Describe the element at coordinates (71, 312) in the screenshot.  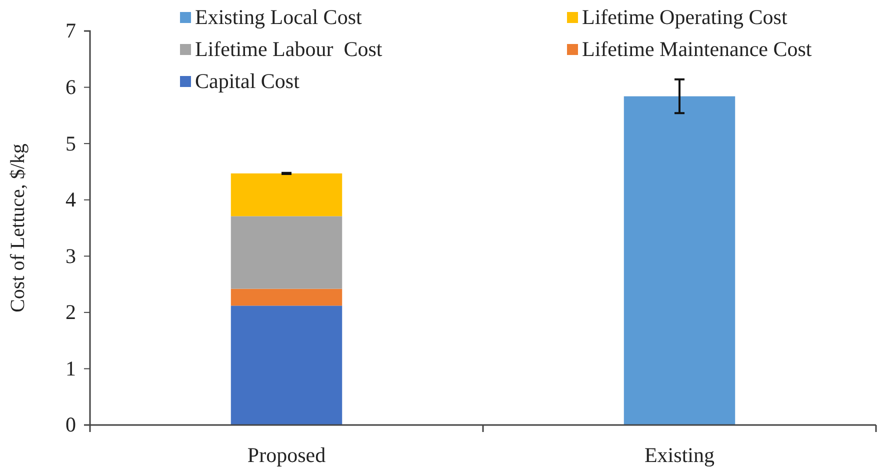
I see `y-tick-label: 2` at that location.